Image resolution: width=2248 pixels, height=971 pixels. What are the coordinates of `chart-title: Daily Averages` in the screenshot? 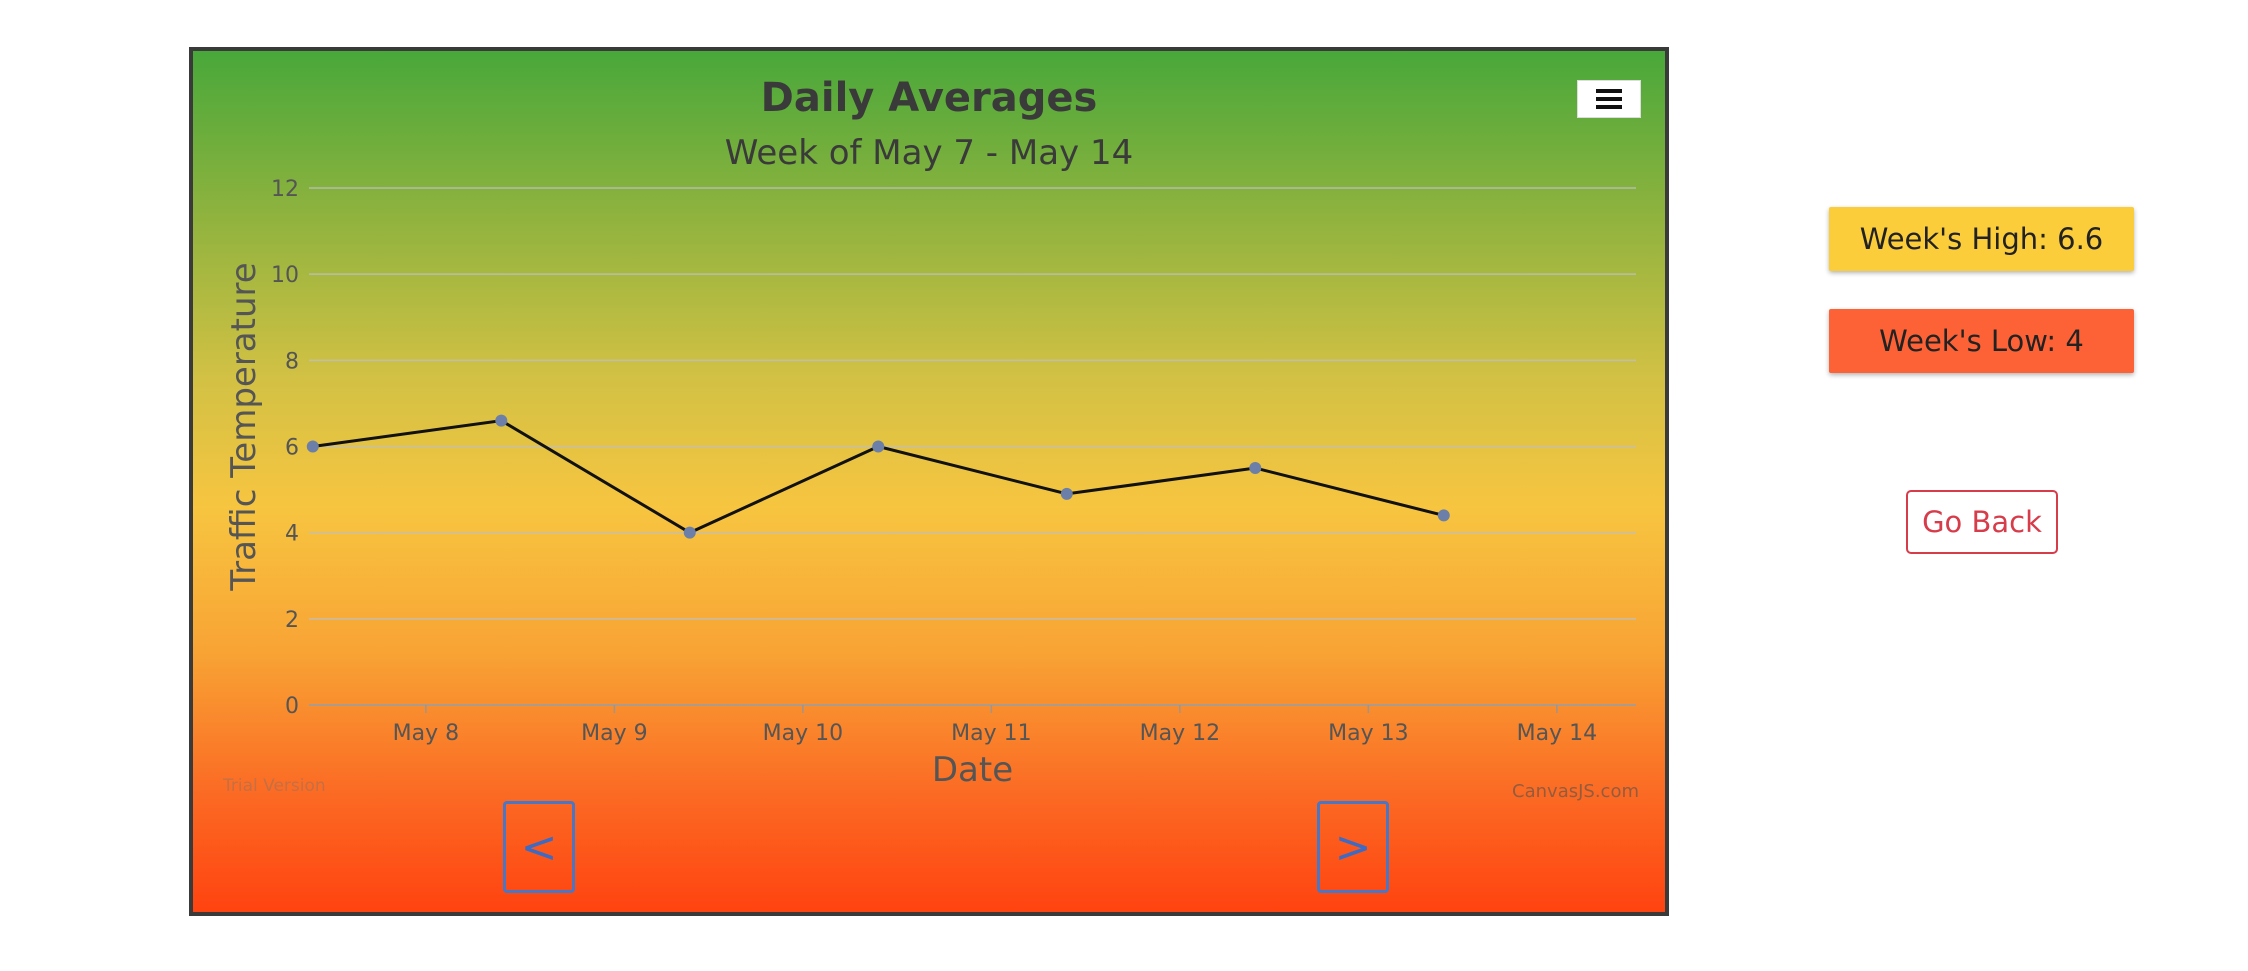 It's located at (929, 98).